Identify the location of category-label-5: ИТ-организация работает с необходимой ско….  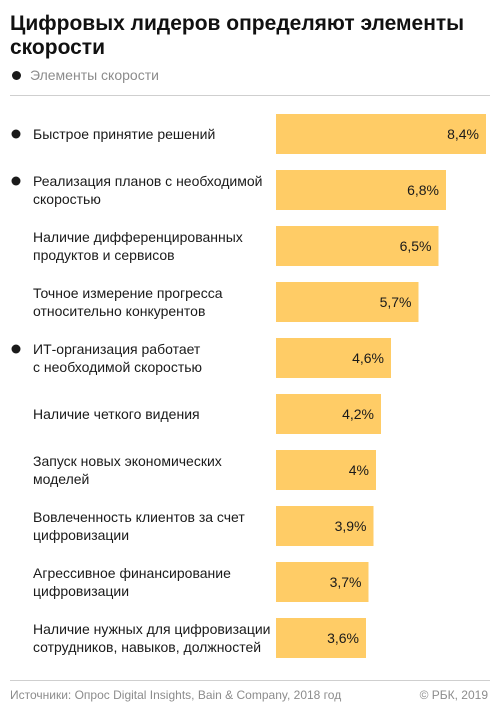
(117, 358).